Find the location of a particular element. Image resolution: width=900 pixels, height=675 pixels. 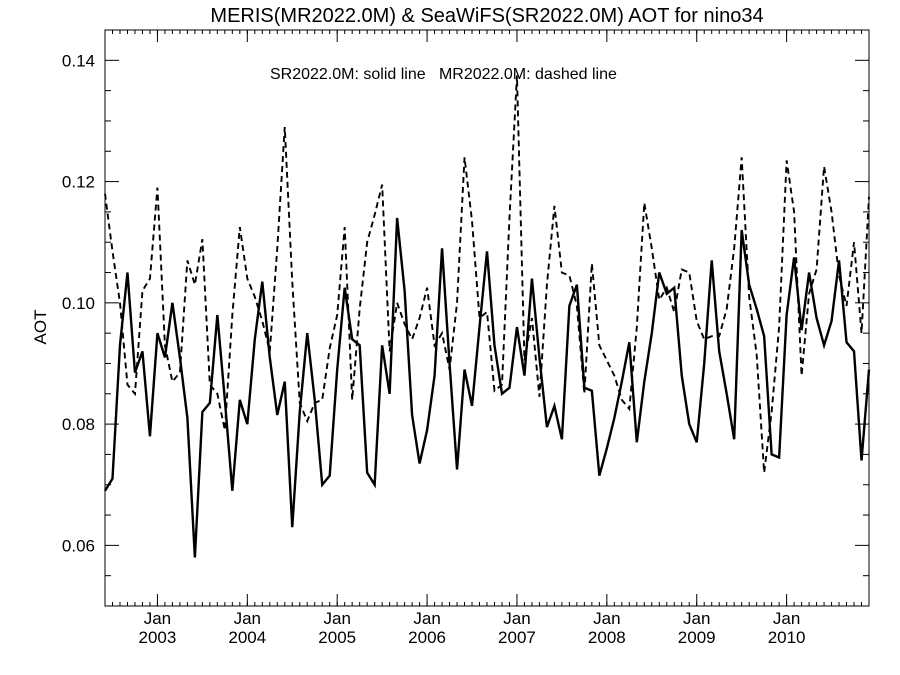

x-tick-year-label: 2005 is located at coordinates (337, 637).